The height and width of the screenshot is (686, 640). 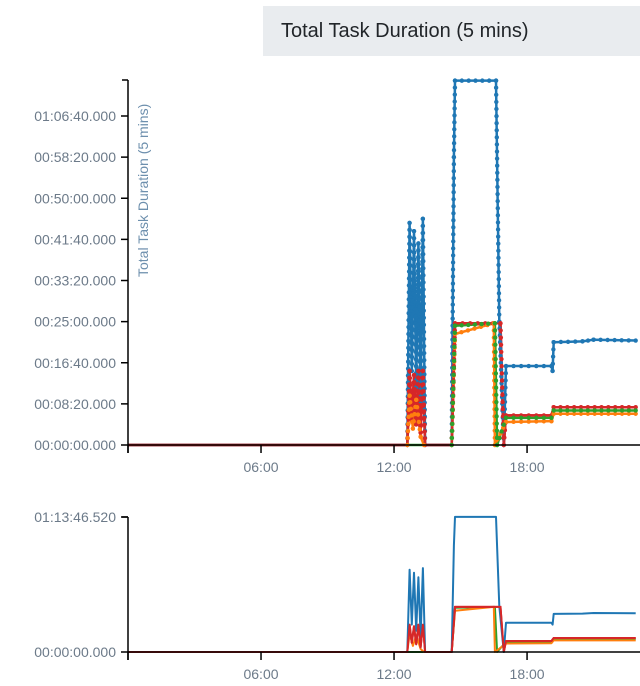 I want to click on y-tick-label: 00:08:20.000, so click(x=75, y=404).